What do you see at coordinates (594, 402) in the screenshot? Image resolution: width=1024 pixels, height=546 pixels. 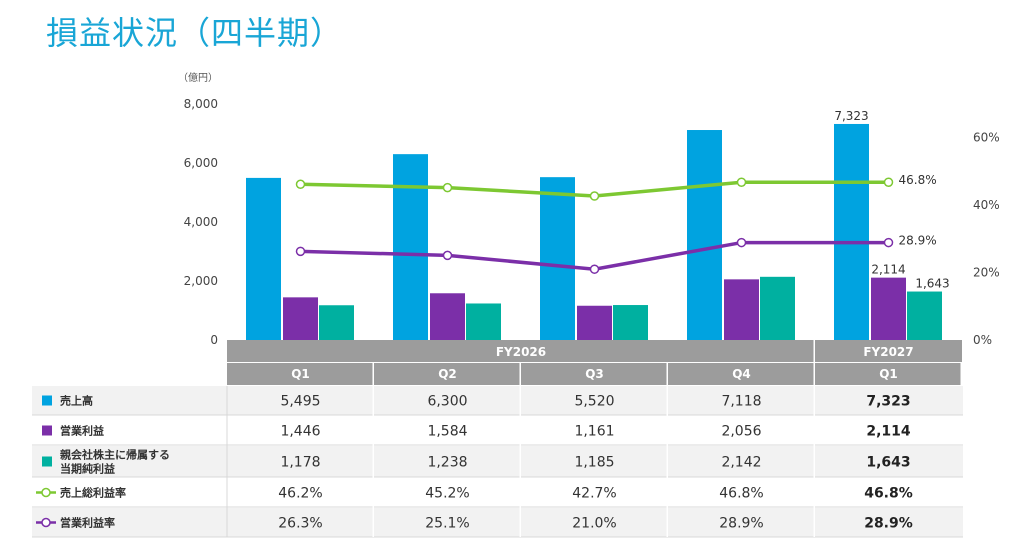 I see `table-cell: 5,520` at bounding box center [594, 402].